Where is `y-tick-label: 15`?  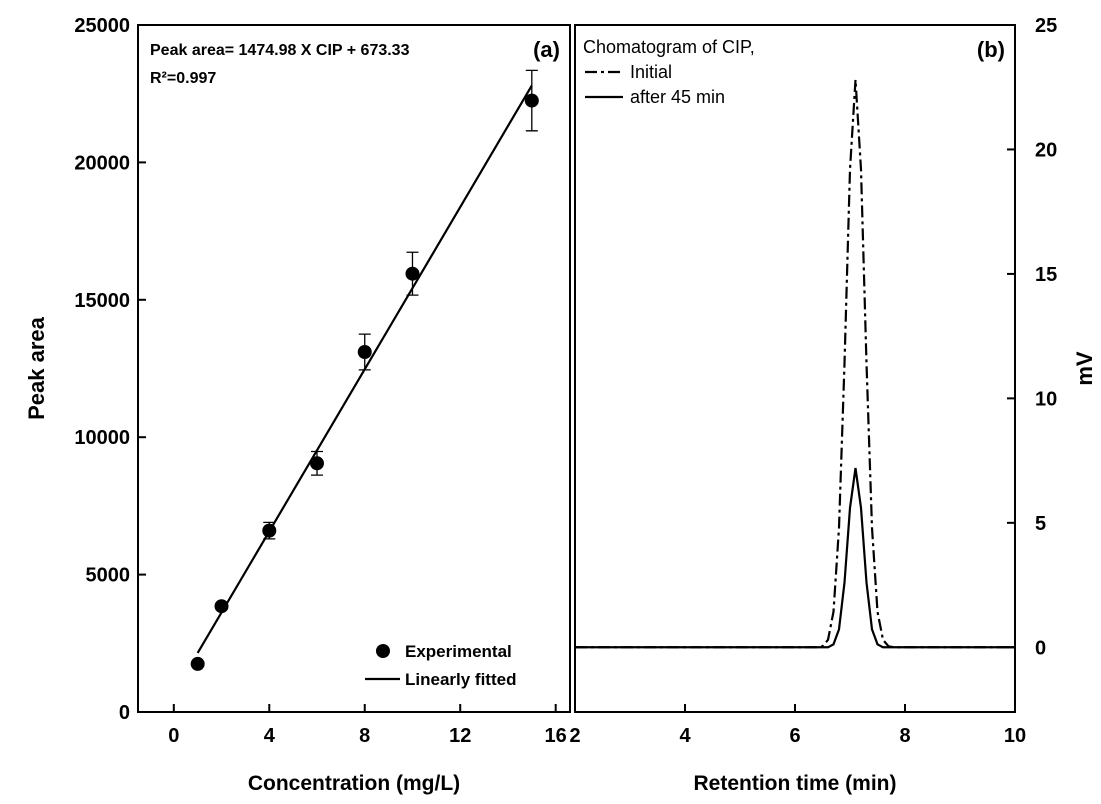
y-tick-label: 15 is located at coordinates (1046, 275).